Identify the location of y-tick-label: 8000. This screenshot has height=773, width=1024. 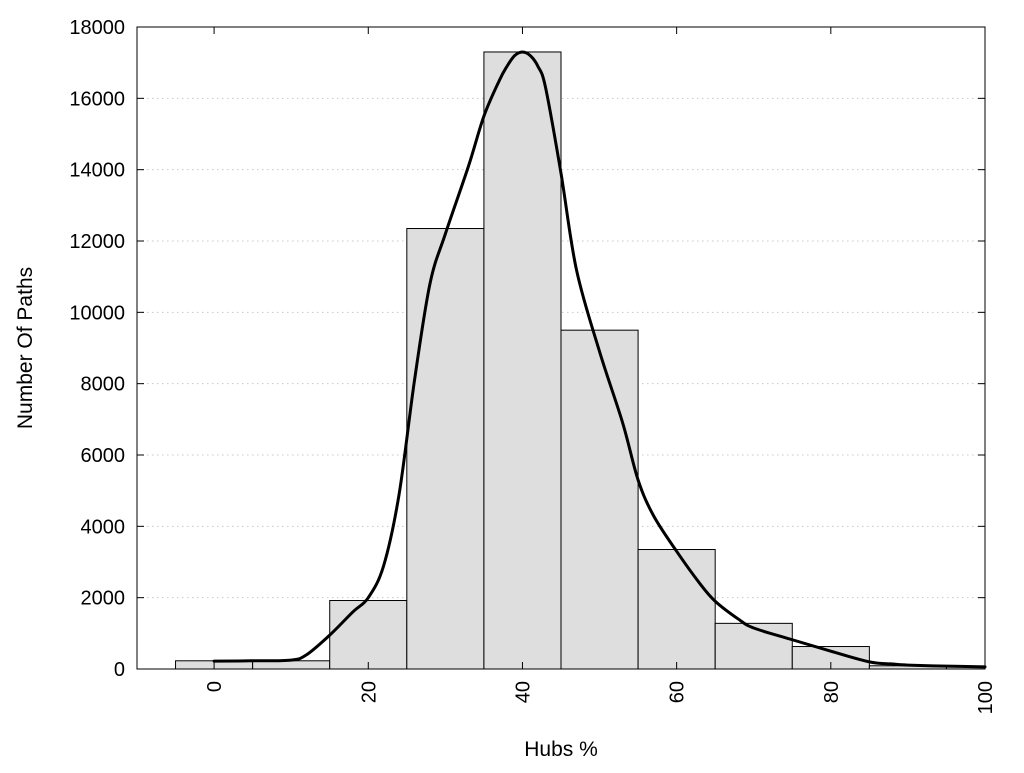
(103, 385).